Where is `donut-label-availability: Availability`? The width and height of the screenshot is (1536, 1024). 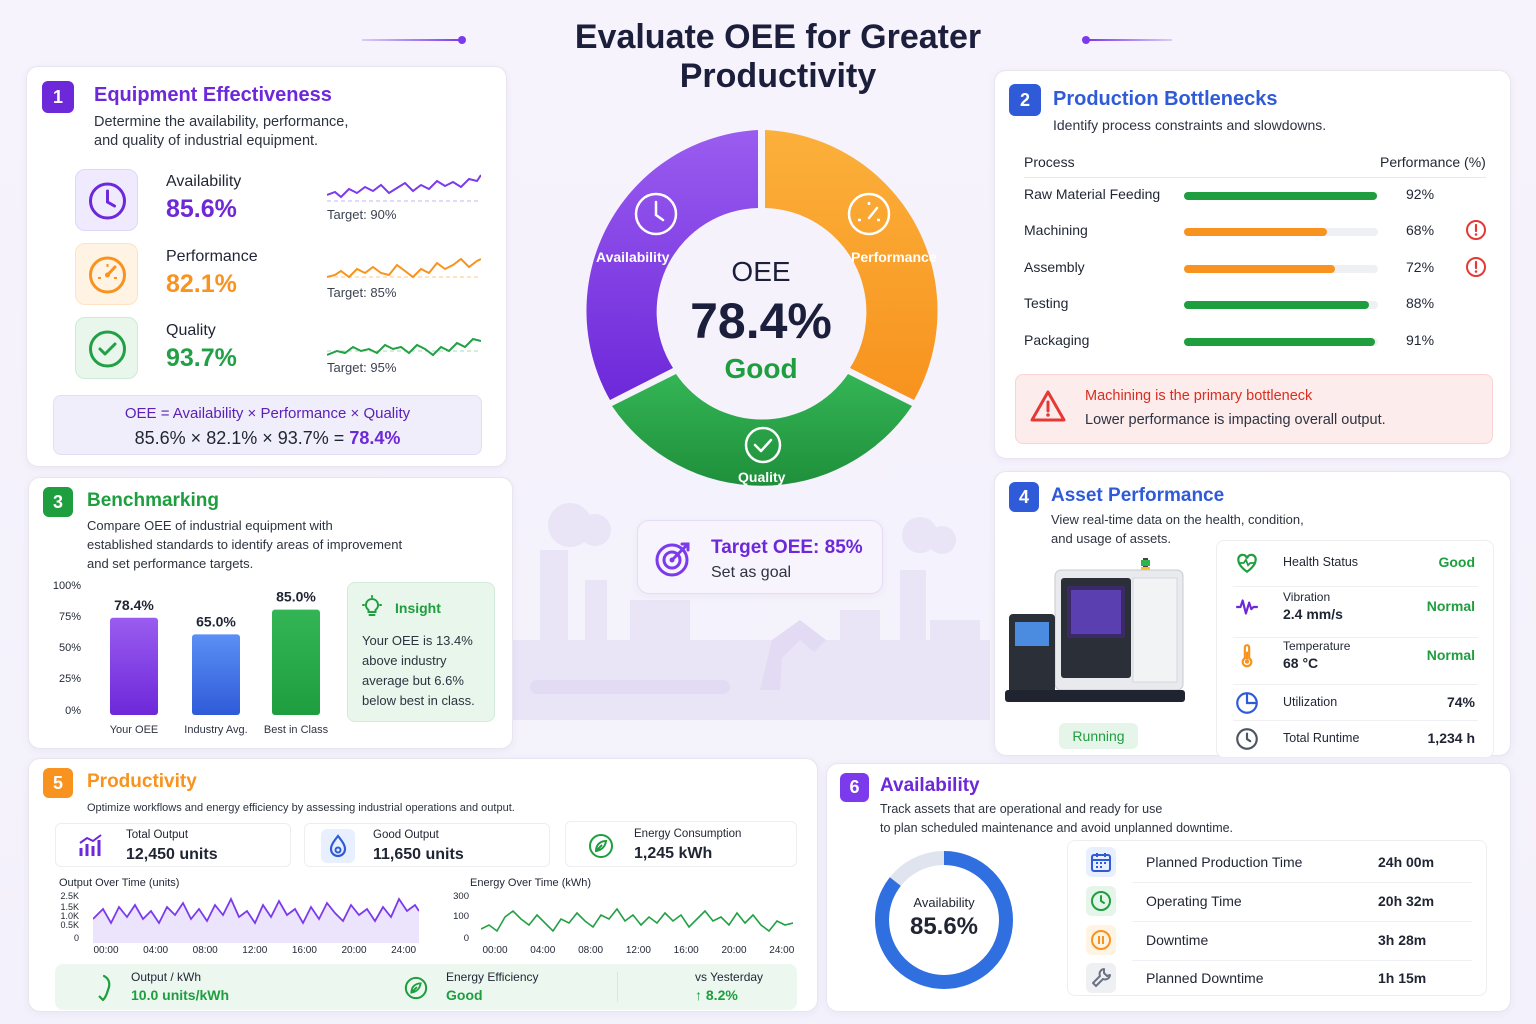
donut-label-availability: Availability is located at coordinates (633, 257).